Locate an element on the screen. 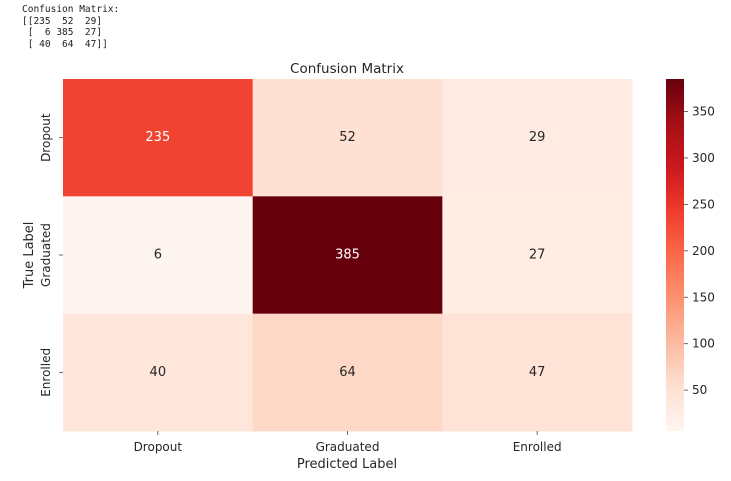  x-tick-labels: Dropout Graduated Enrolled is located at coordinates (348, 442).